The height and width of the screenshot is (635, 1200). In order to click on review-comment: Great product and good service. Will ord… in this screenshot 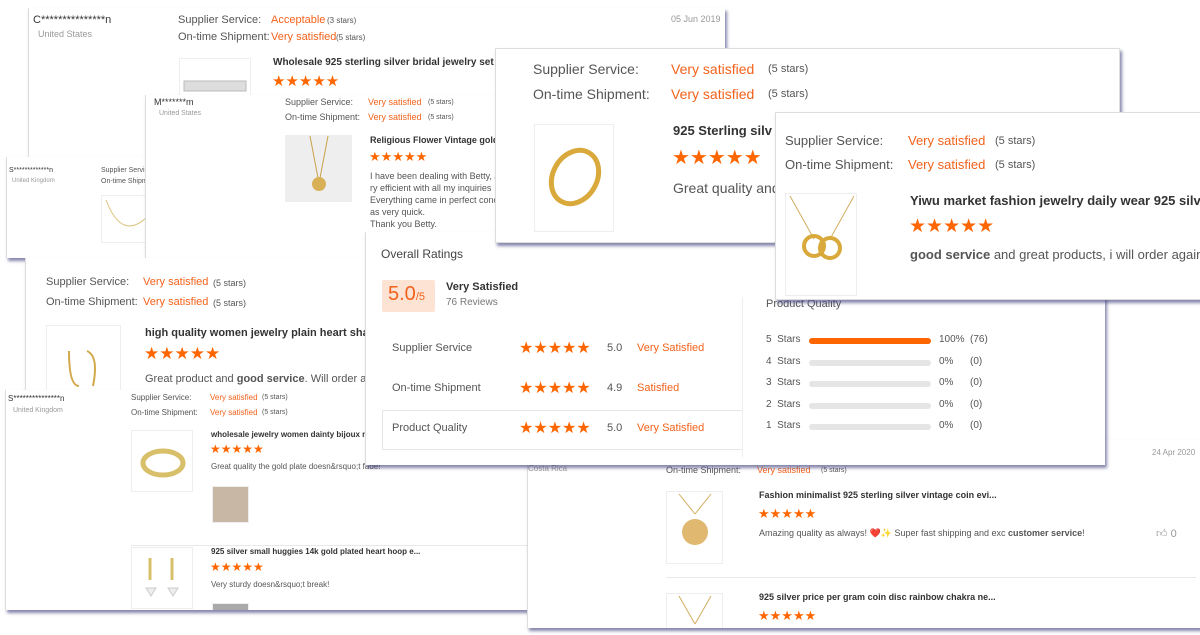, I will do `click(263, 379)`.